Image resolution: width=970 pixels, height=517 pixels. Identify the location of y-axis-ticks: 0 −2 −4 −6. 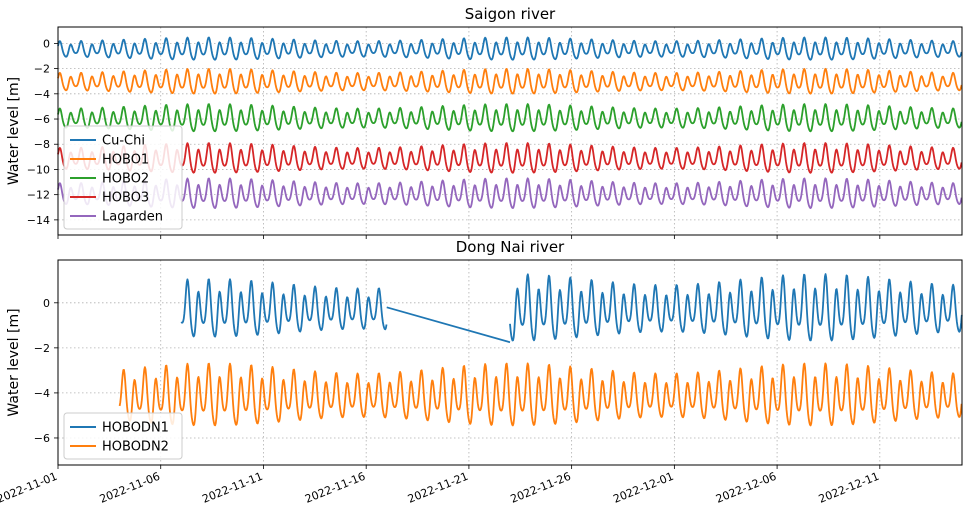
(46, 371).